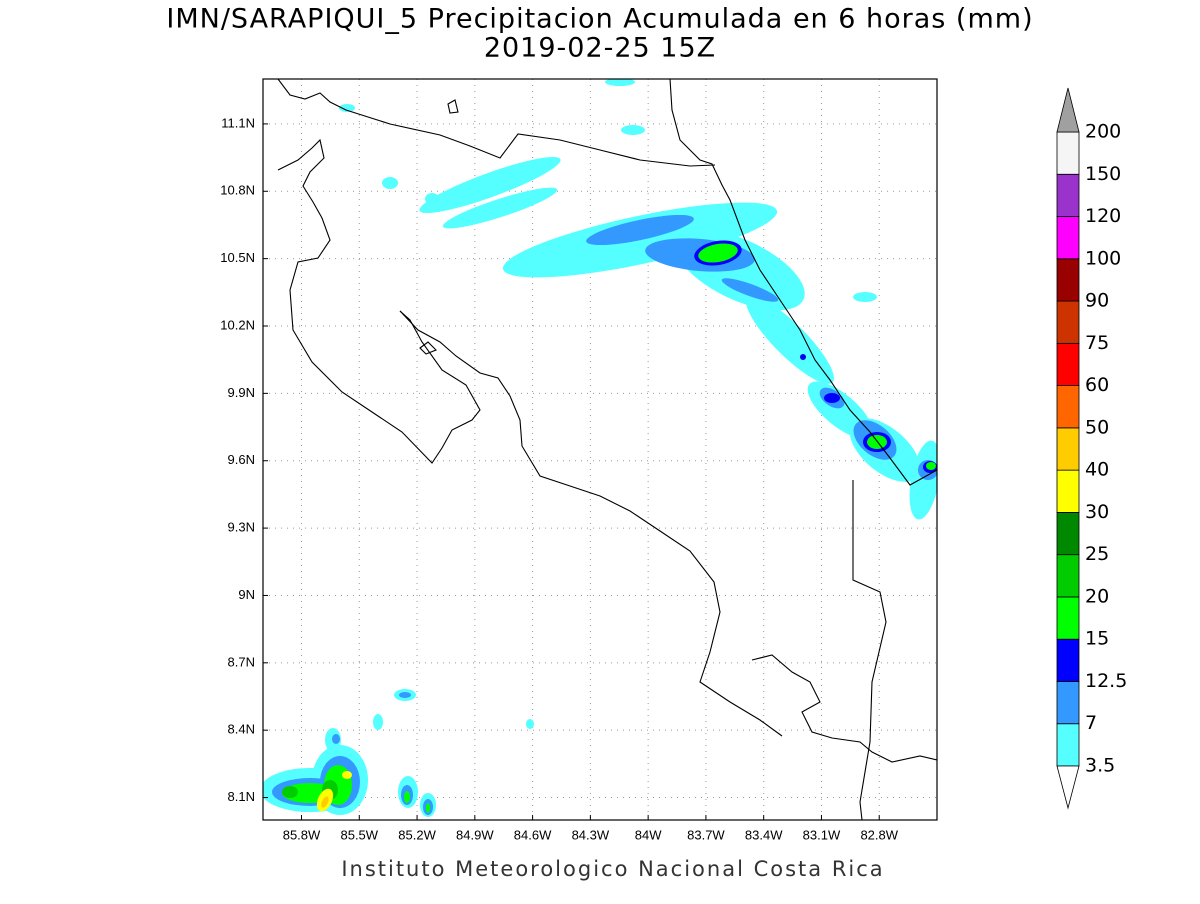 This screenshot has height=904, width=1200. I want to click on colorbar-label: 150, so click(1103, 174).